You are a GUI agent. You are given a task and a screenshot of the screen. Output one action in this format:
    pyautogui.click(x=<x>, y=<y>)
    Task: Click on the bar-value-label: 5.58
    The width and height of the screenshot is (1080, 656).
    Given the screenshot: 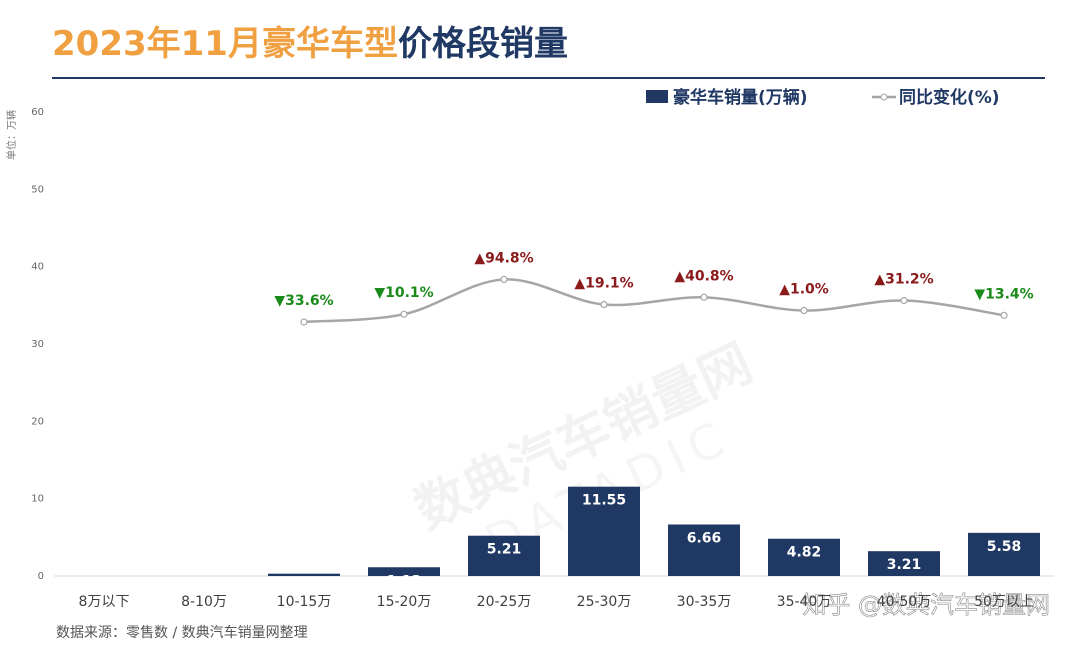 What is the action you would take?
    pyautogui.click(x=1004, y=547)
    